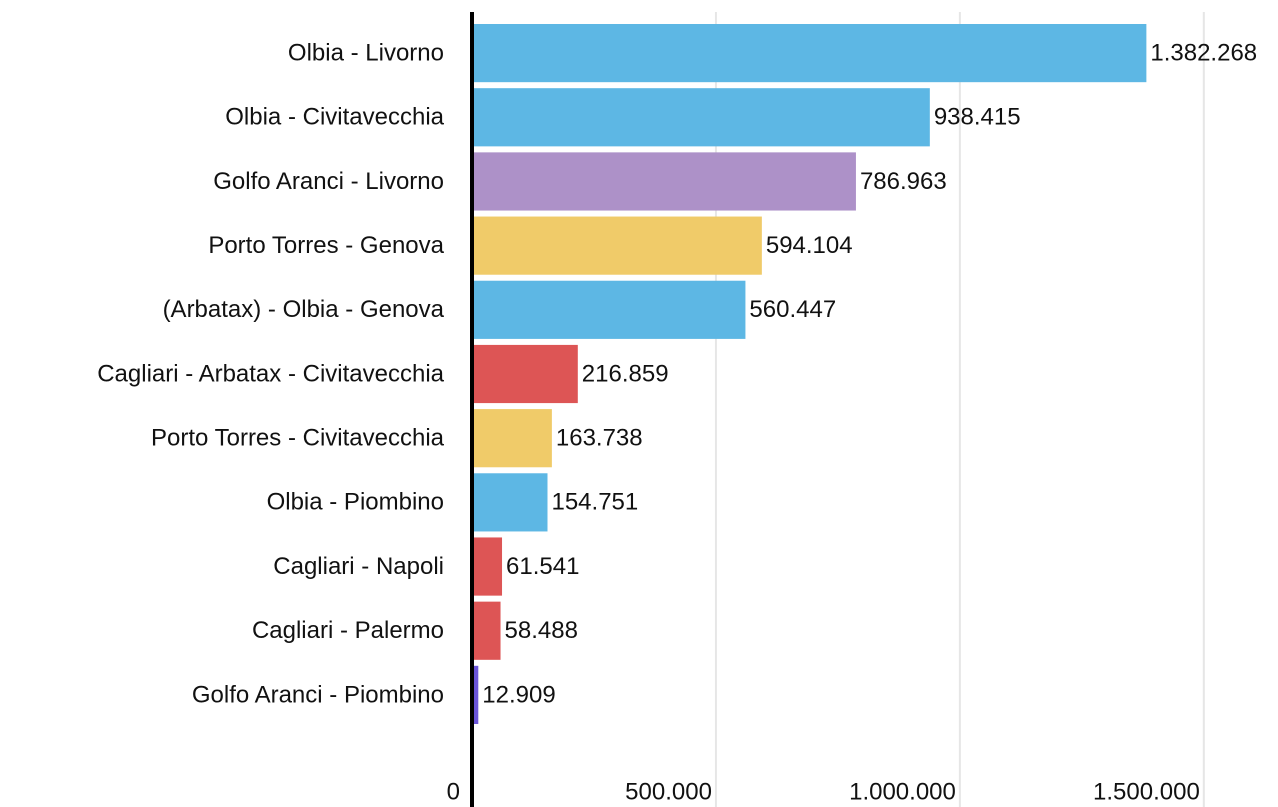 The height and width of the screenshot is (807, 1278). I want to click on value-label: 938.415, so click(977, 117).